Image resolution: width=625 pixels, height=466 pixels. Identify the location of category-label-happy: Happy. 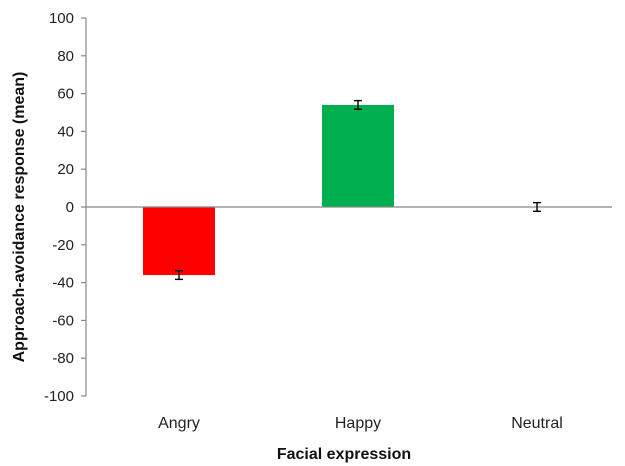
(358, 423).